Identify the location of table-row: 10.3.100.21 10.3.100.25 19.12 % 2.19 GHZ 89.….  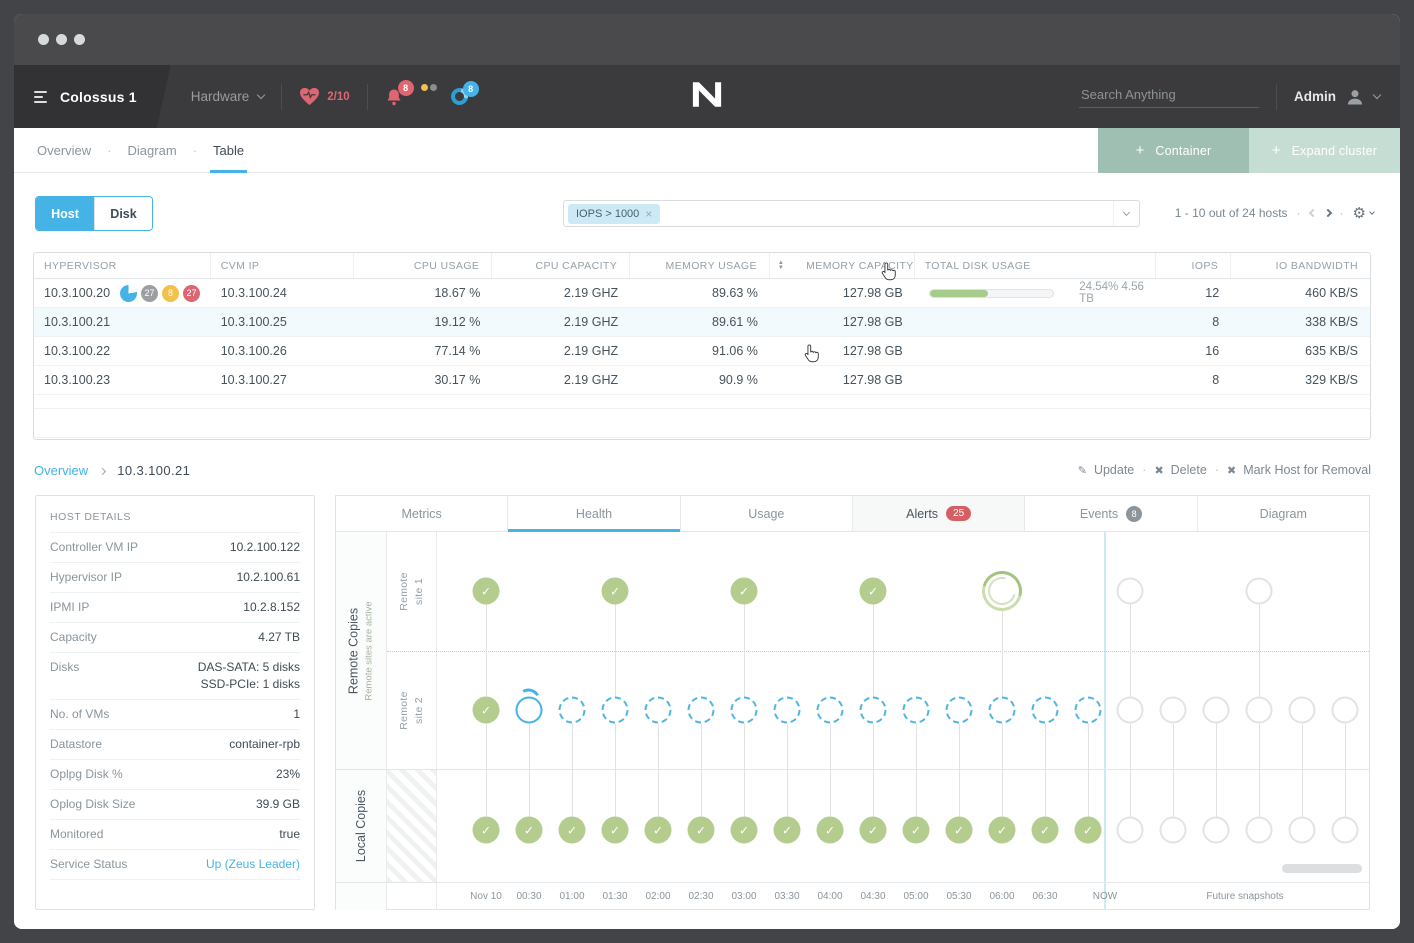
(702, 322).